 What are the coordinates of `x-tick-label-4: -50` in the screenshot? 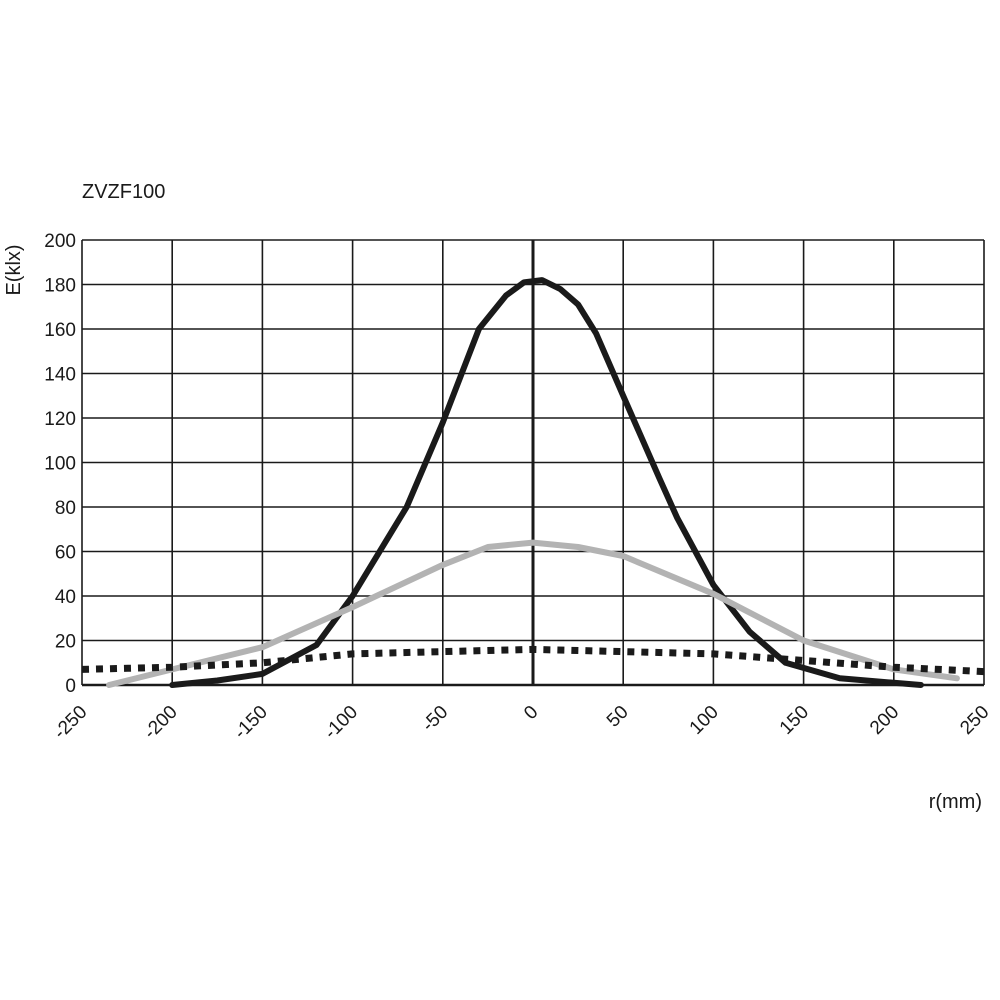 It's located at (435, 719).